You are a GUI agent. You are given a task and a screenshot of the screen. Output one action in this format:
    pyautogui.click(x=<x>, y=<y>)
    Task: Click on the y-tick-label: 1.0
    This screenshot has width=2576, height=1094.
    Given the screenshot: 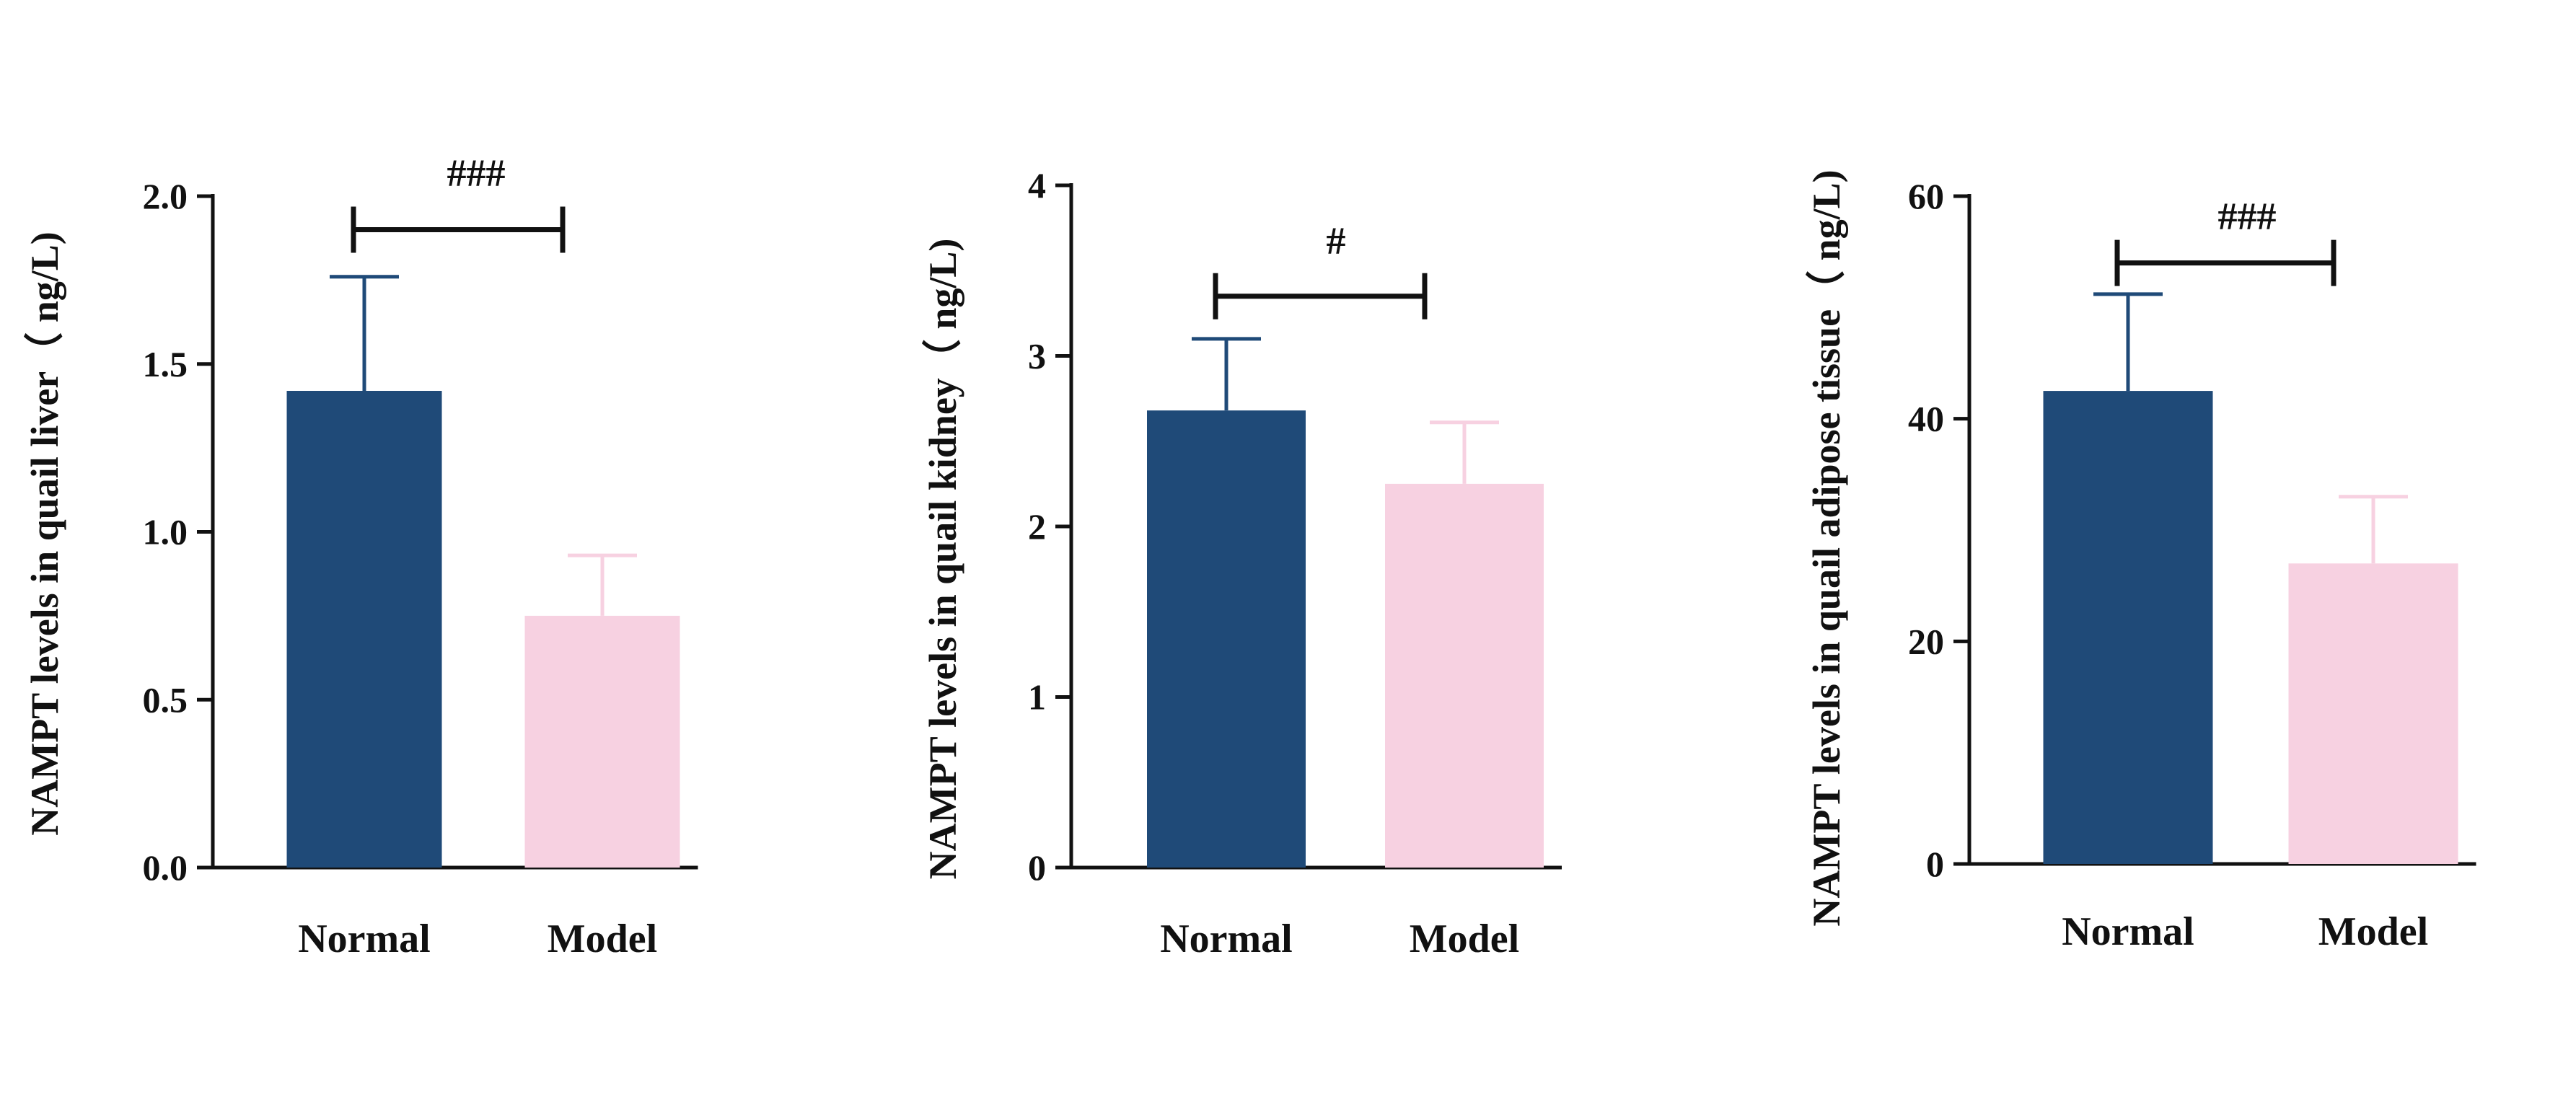 What is the action you would take?
    pyautogui.click(x=165, y=532)
    